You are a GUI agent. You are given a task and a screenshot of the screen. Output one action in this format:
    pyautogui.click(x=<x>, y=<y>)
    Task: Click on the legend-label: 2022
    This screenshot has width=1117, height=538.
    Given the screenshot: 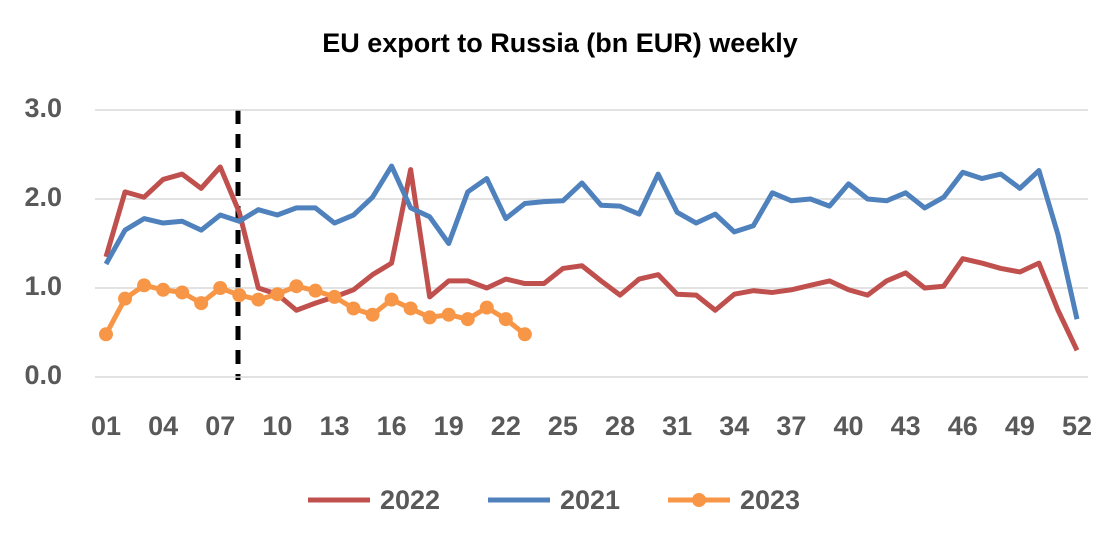 What is the action you would take?
    pyautogui.click(x=410, y=500)
    